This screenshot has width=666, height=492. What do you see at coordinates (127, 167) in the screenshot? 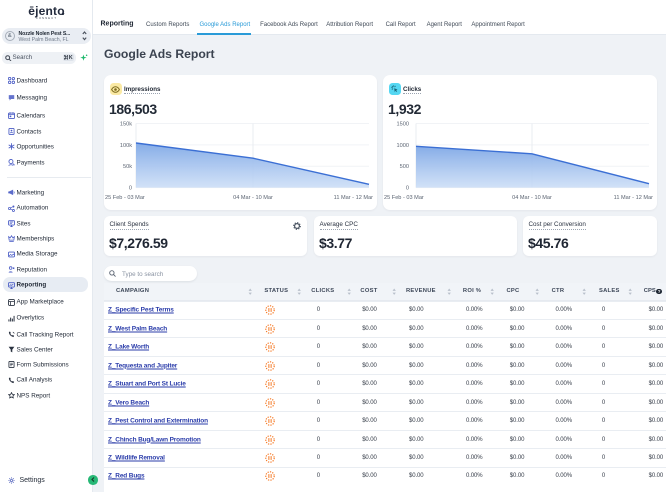
I see `svg-text: 50k` at bounding box center [127, 167].